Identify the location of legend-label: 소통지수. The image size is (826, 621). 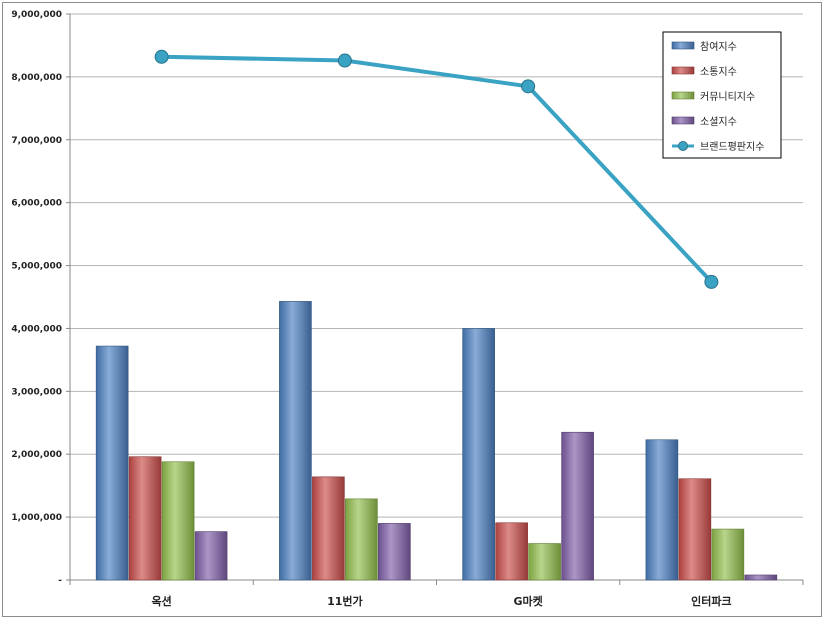
(718, 72).